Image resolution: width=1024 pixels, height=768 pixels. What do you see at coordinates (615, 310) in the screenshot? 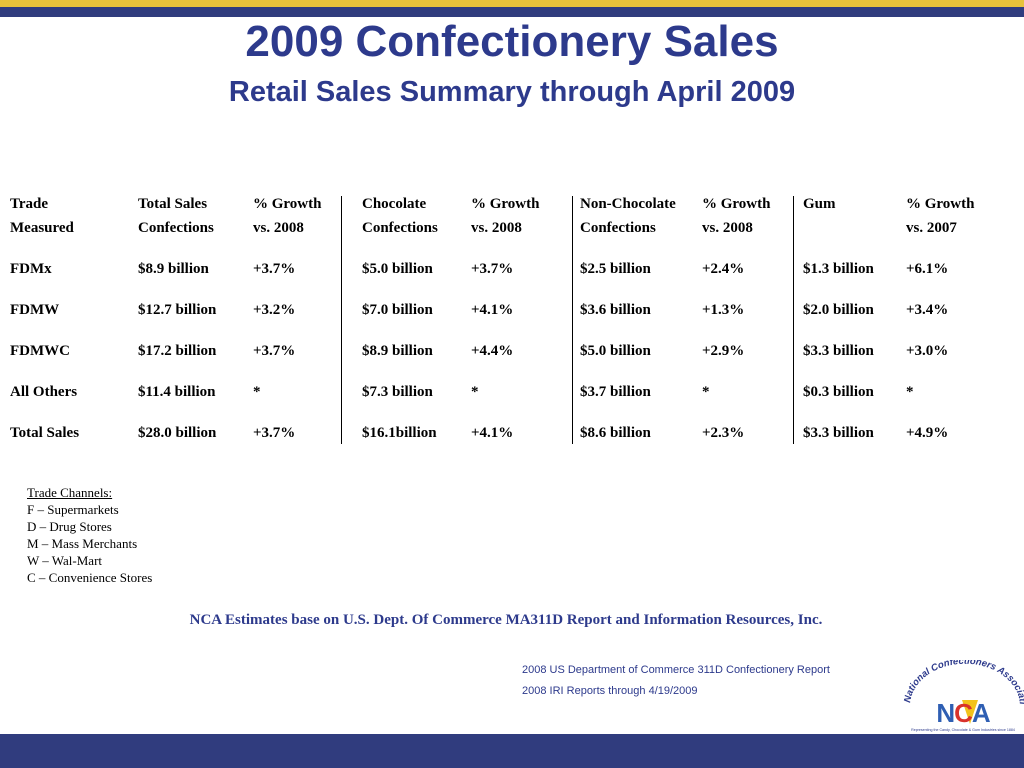
I see `cell-non-chocolate: $3.6 billion` at bounding box center [615, 310].